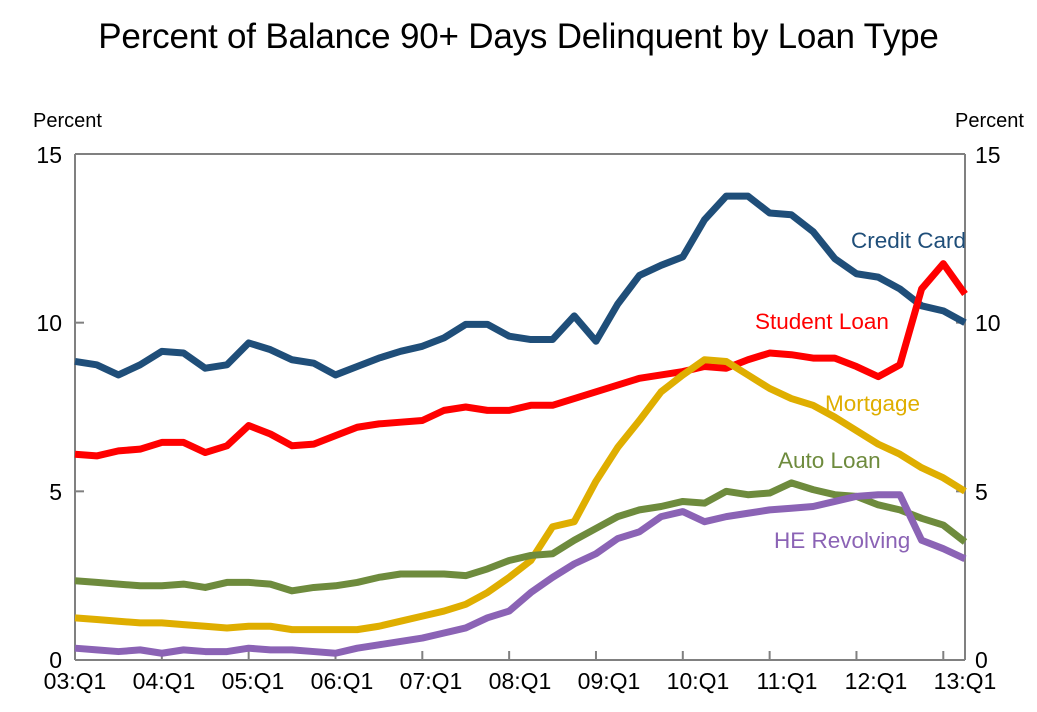 Image resolution: width=1037 pixels, height=712 pixels. What do you see at coordinates (253, 681) in the screenshot?
I see `x-tick-2: 05:Q1` at bounding box center [253, 681].